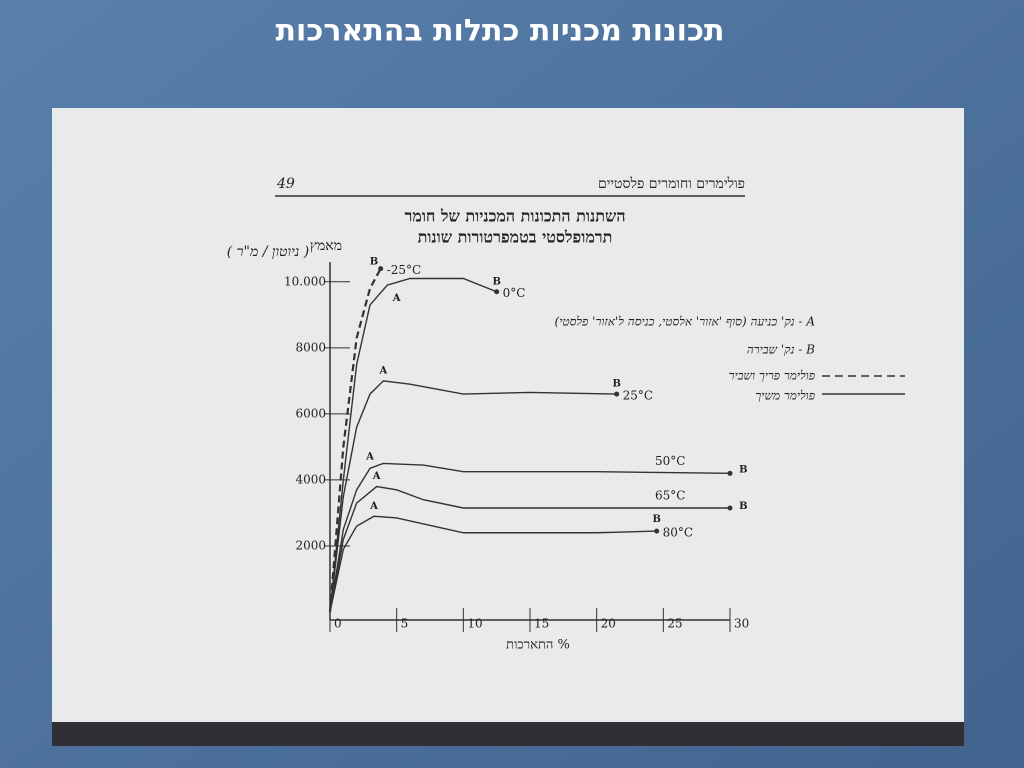 The width and height of the screenshot is (1024, 768). What do you see at coordinates (541, 624) in the screenshot?
I see `x-tick-label: 15` at bounding box center [541, 624].